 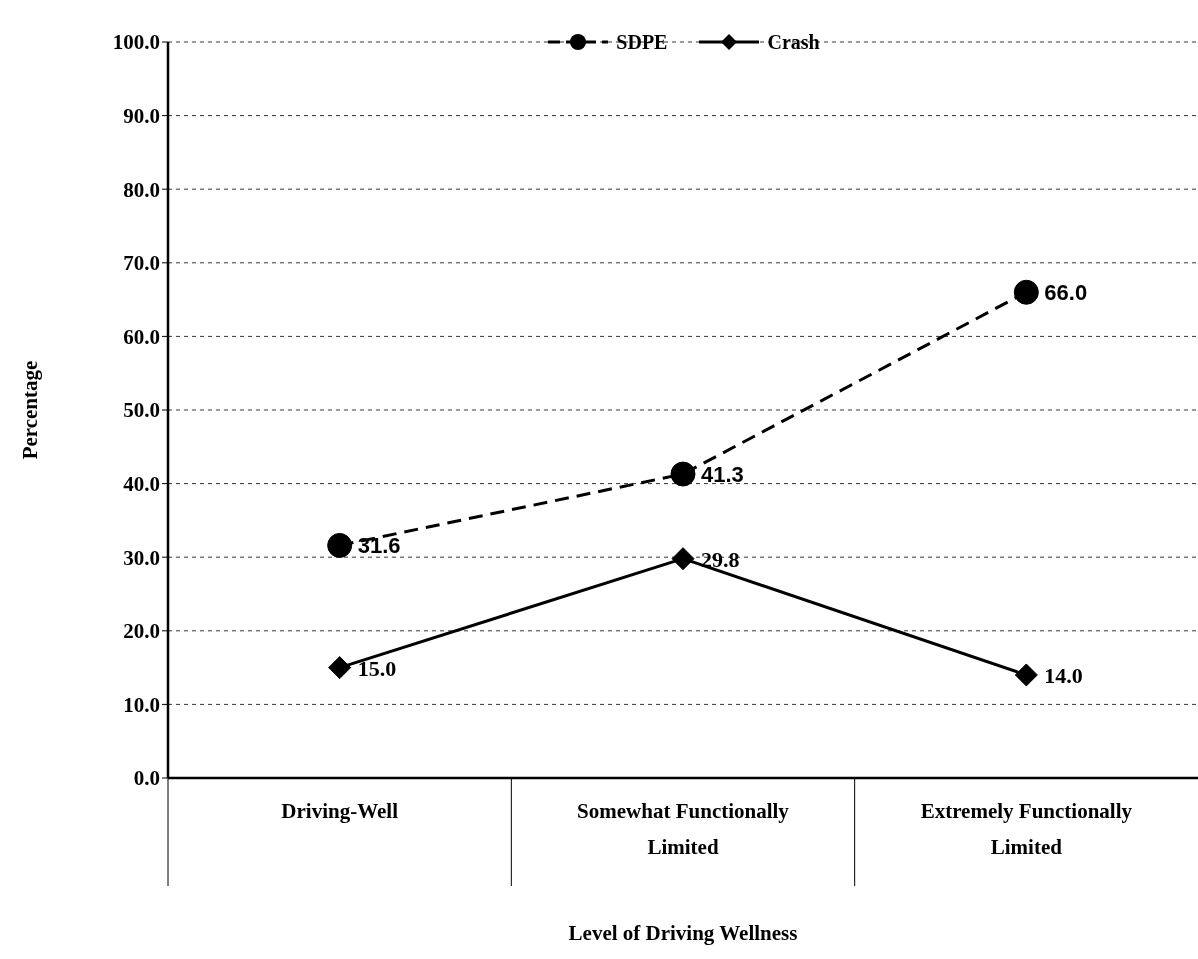 I want to click on legend-label: SDPE, so click(x=642, y=42).